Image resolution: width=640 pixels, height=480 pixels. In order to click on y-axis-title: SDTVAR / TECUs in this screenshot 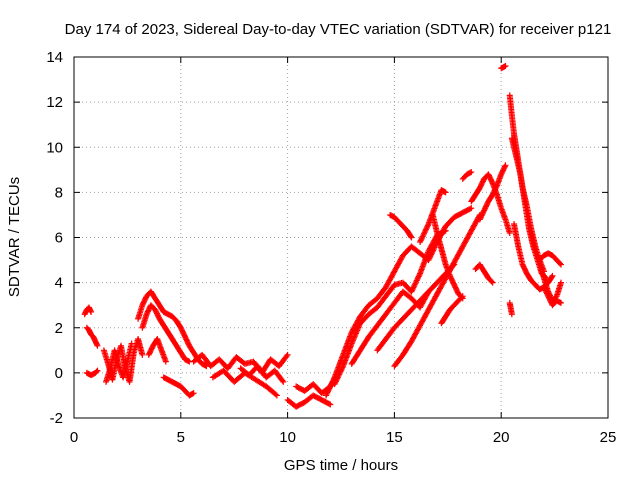, I will do `click(14, 237)`.